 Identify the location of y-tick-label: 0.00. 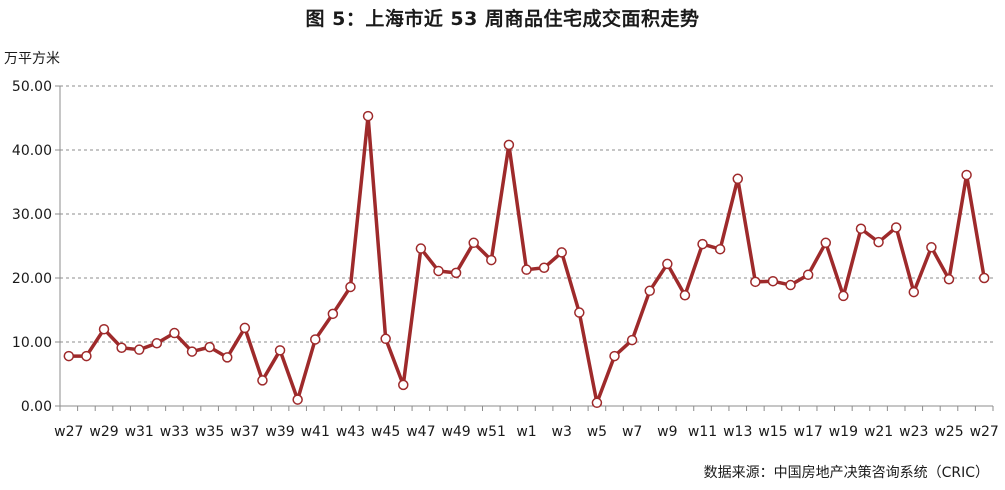
(36, 407).